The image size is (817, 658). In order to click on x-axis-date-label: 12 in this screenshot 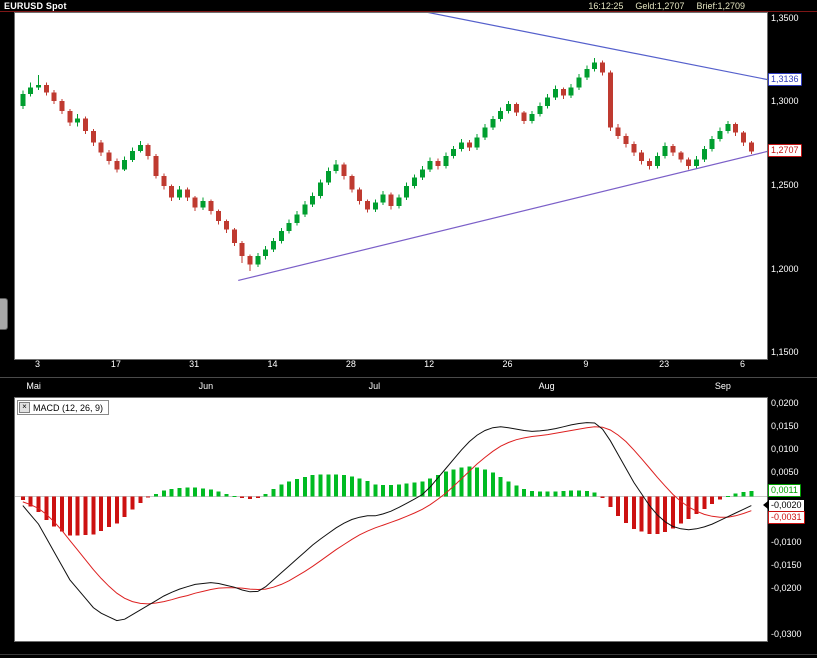, I will do `click(429, 364)`.